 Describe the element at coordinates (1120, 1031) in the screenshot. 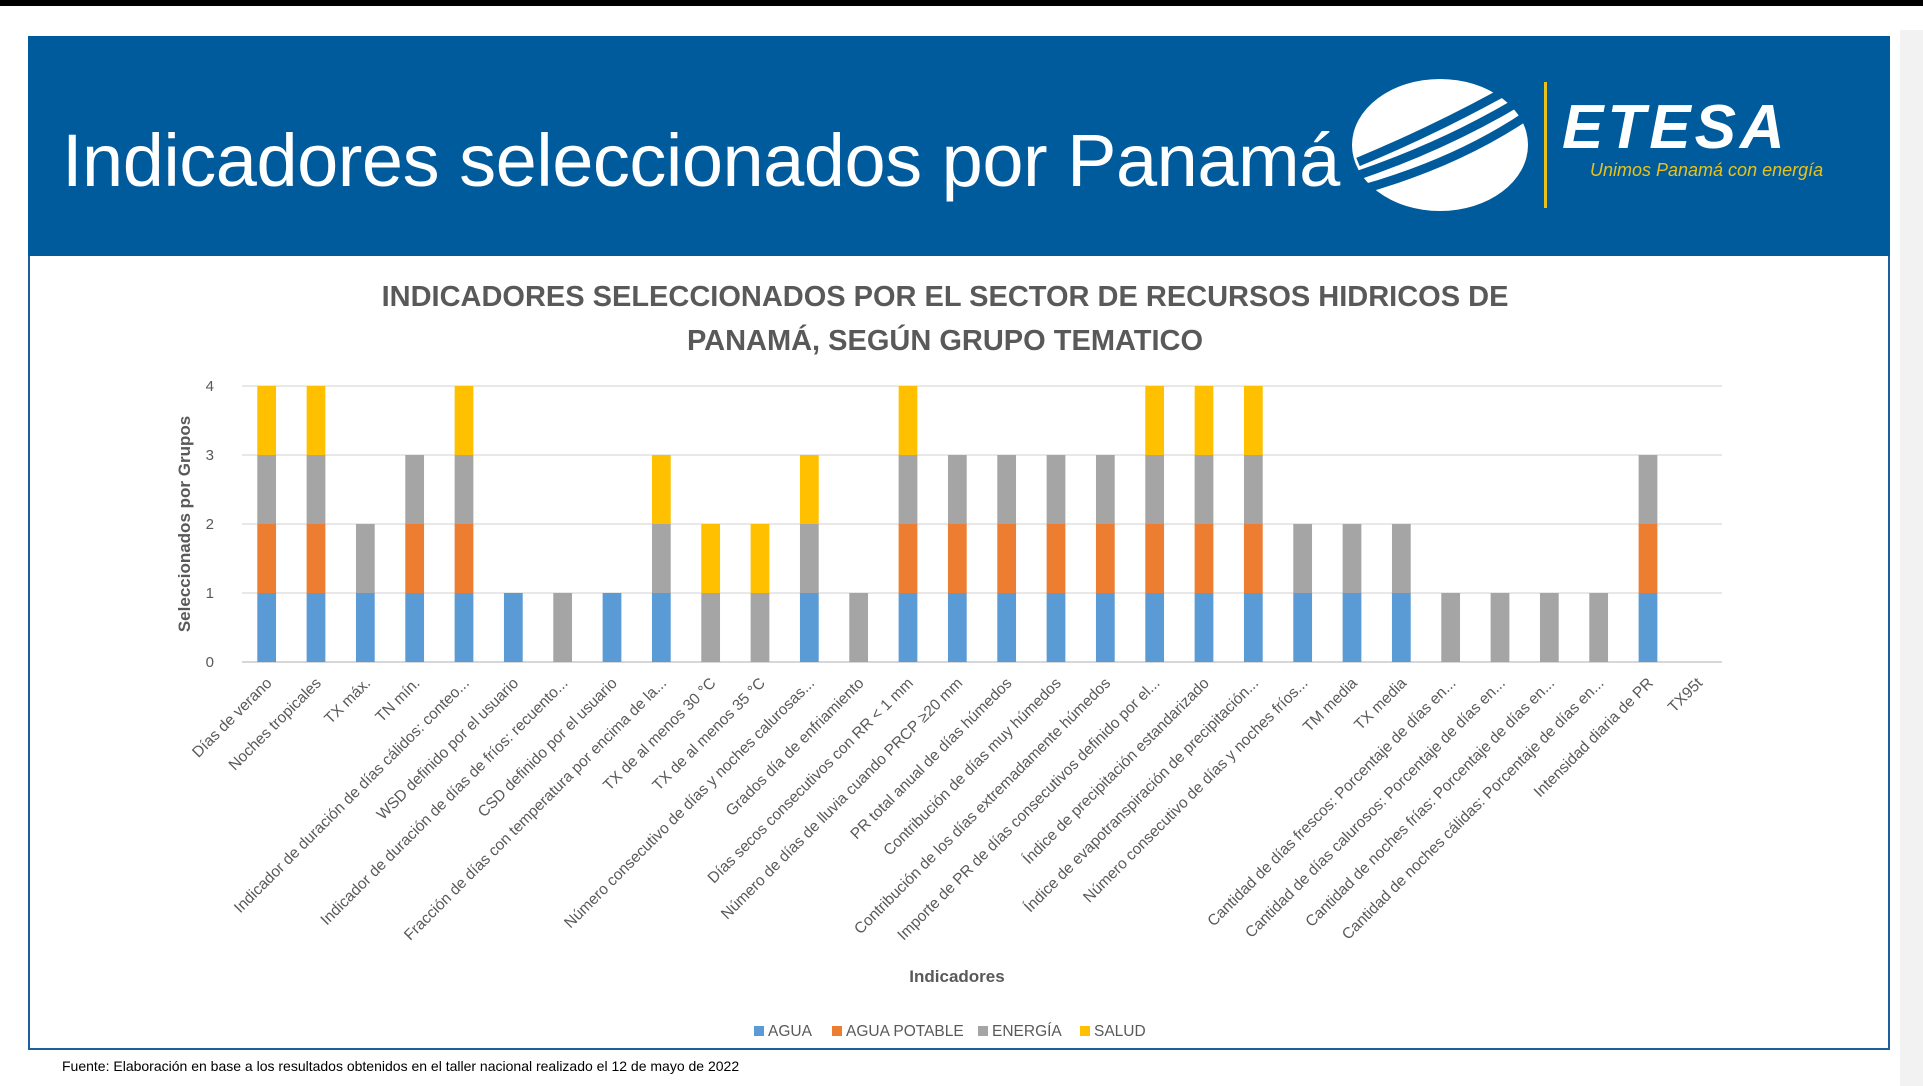

I see `legend-label: SALUD` at that location.